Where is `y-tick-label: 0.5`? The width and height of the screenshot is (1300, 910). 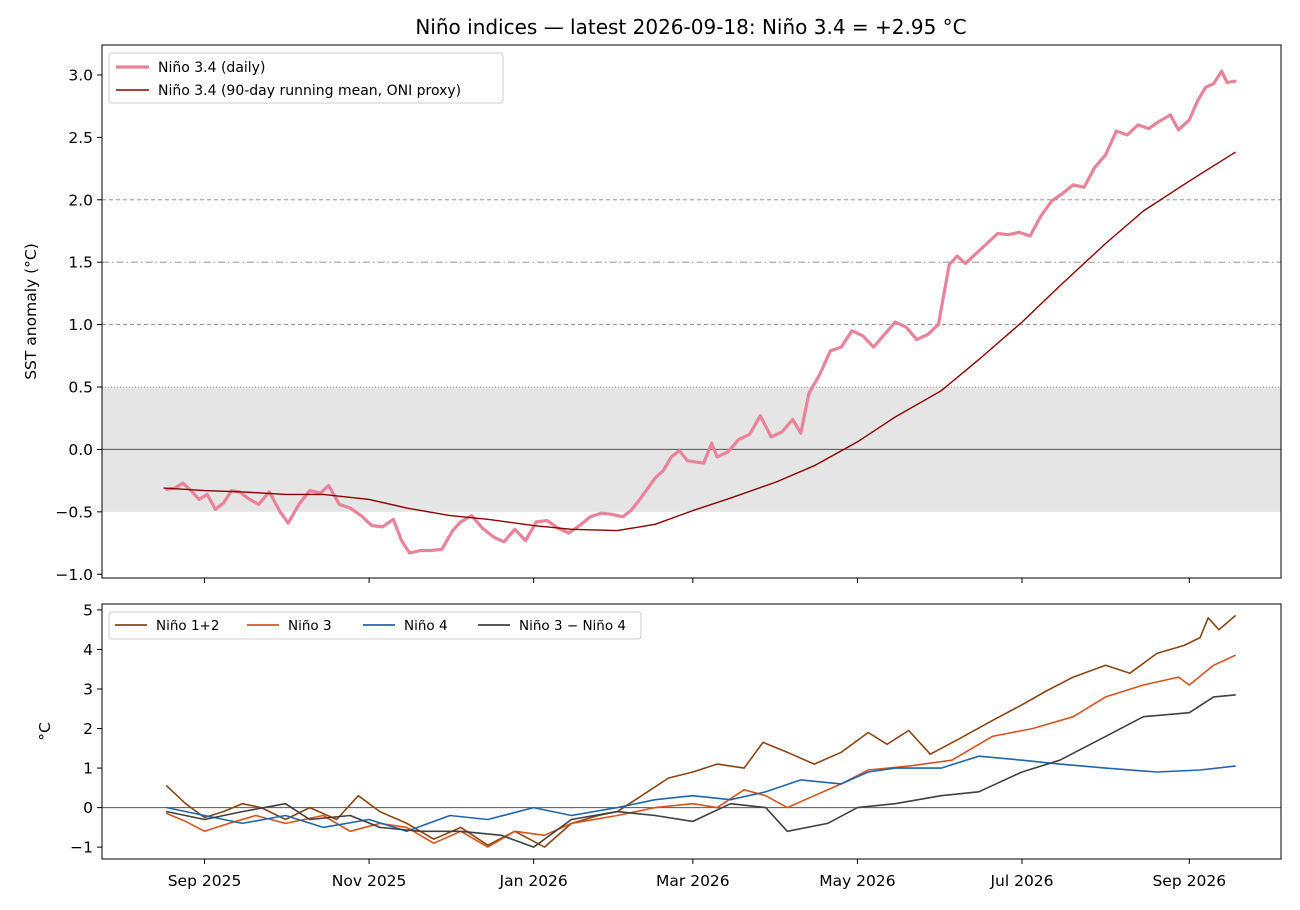
y-tick-label: 0.5 is located at coordinates (80, 388).